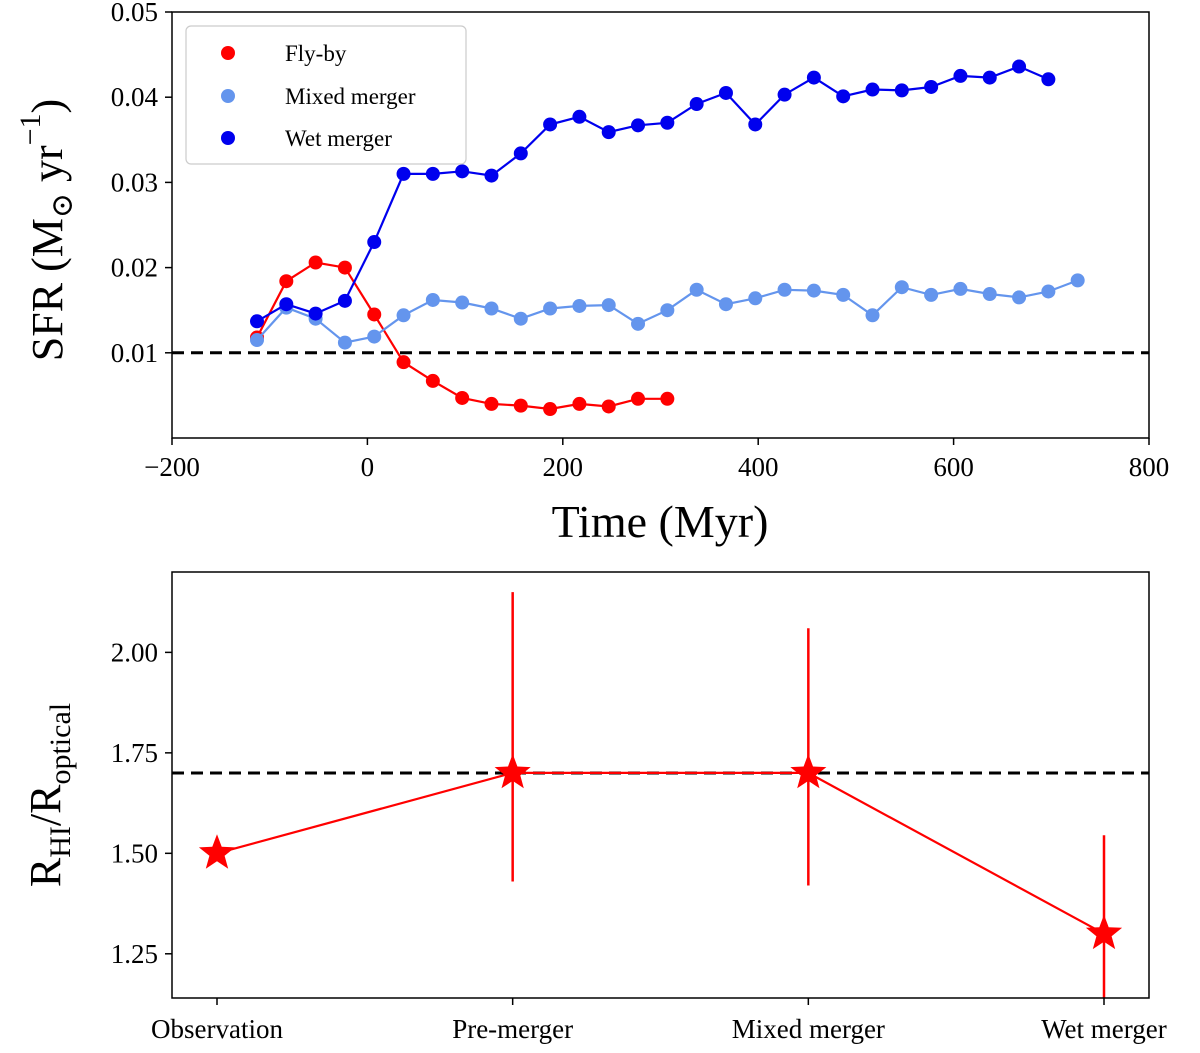  I want to click on top-y-title-main: SFR (M, so click(47, 289).